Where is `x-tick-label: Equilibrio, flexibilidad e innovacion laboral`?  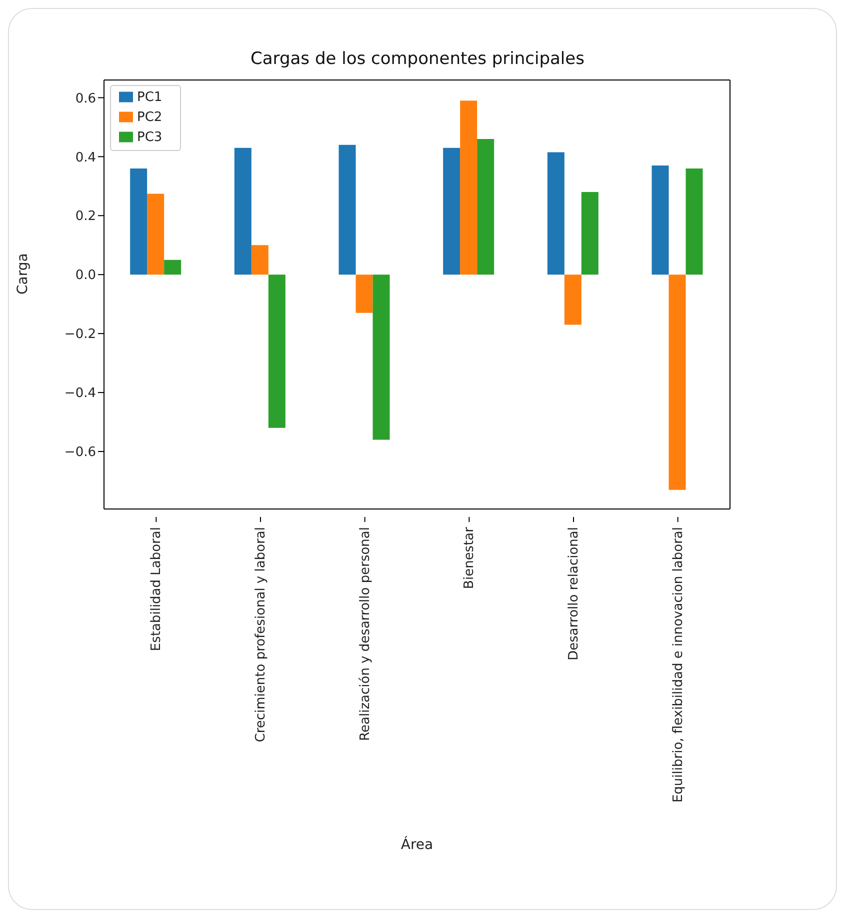 x-tick-label: Equilibrio, flexibilidad e innovacion laboral is located at coordinates (678, 665).